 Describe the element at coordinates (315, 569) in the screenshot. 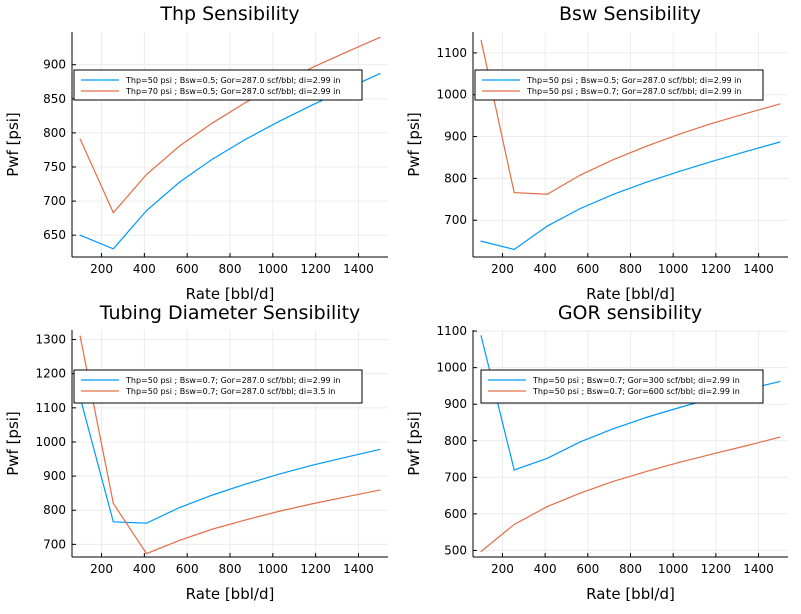

I see `x-tick-label: 1200` at that location.